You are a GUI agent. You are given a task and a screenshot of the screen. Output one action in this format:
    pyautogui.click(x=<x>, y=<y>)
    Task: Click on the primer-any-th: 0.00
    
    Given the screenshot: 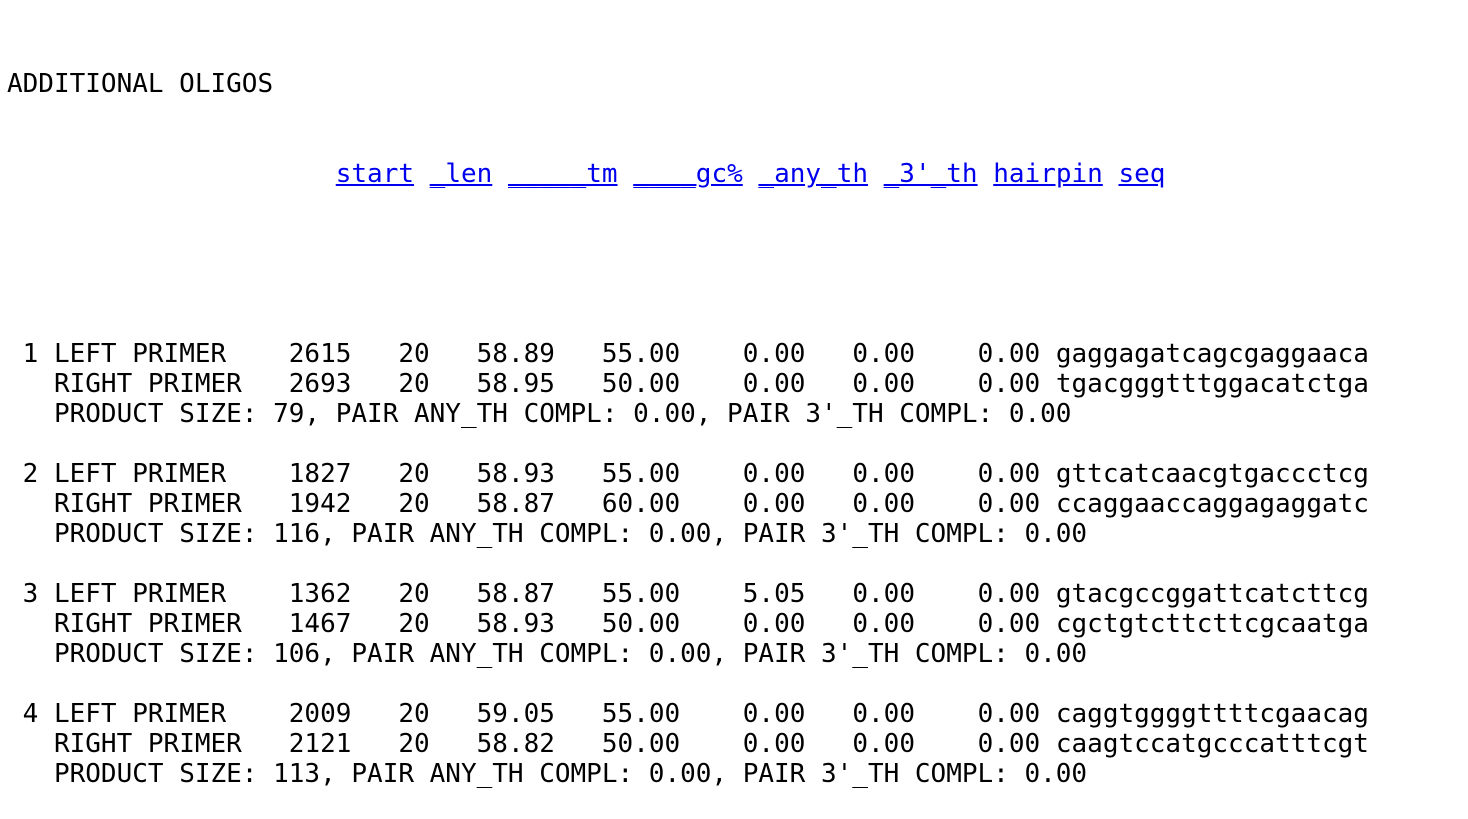 What is the action you would take?
    pyautogui.click(x=750, y=384)
    